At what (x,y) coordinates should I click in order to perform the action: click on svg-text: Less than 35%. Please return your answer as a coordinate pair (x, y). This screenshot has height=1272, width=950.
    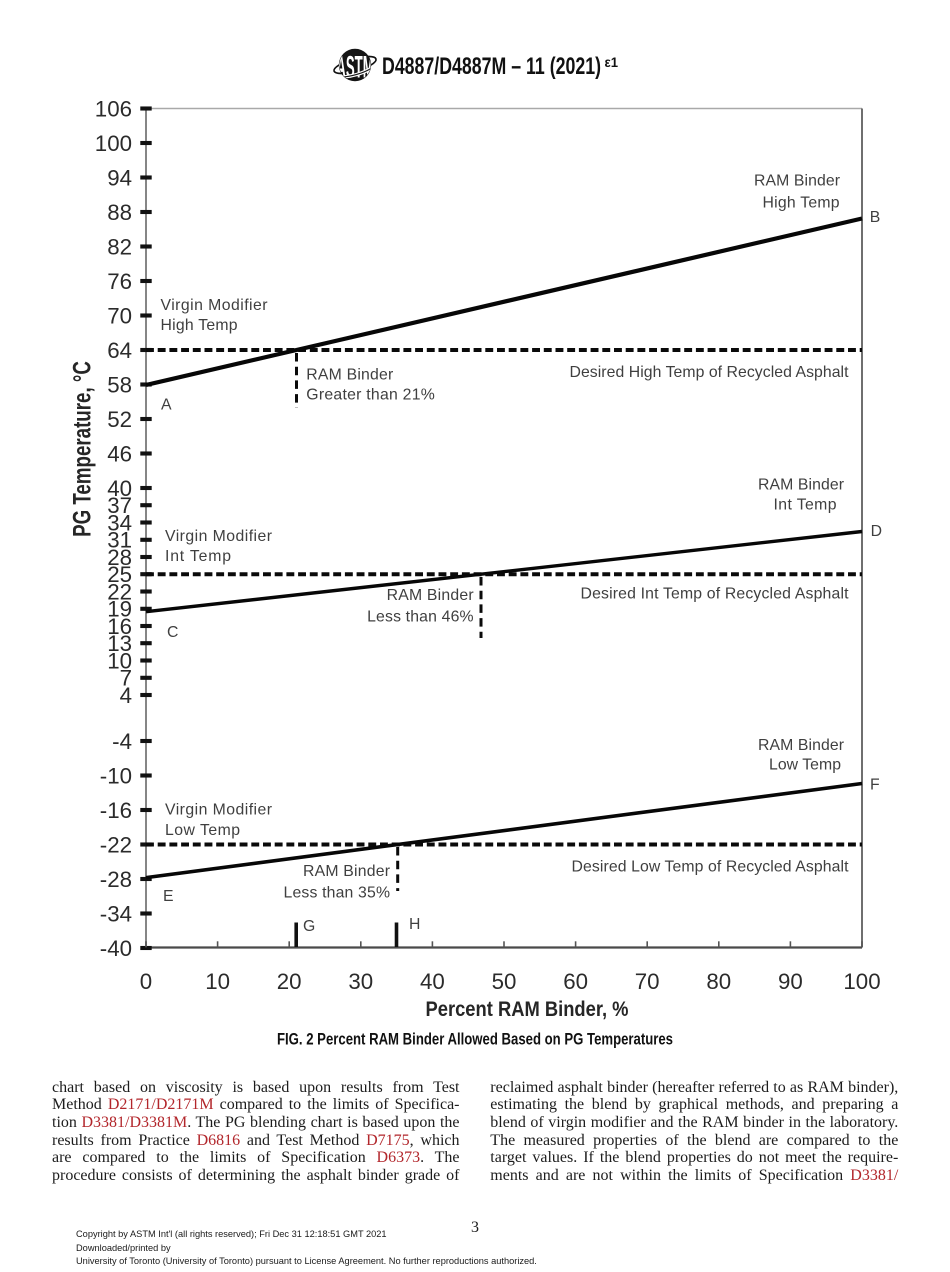
    Looking at the image, I should click on (337, 893).